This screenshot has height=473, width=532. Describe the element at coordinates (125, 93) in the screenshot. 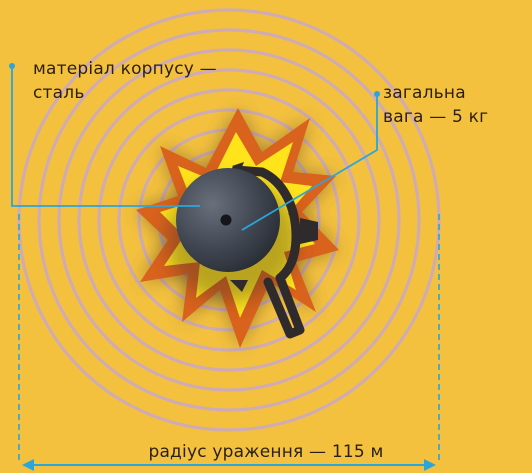

I see `material-callout-line-2: сталь` at that location.